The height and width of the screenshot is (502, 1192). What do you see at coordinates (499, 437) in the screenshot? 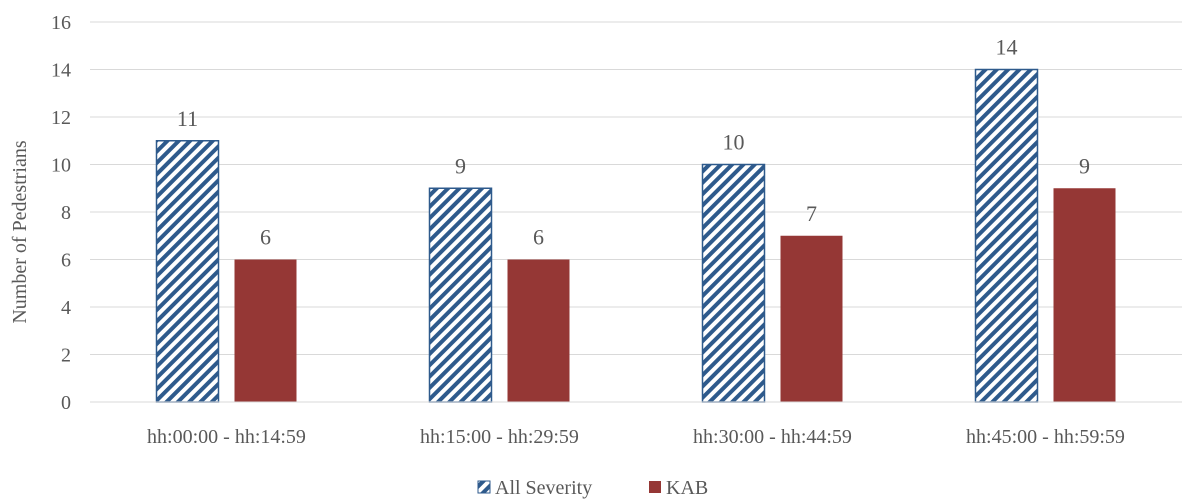
I see `x-tick-label: hh:15:00 - hh:29:59` at bounding box center [499, 437].